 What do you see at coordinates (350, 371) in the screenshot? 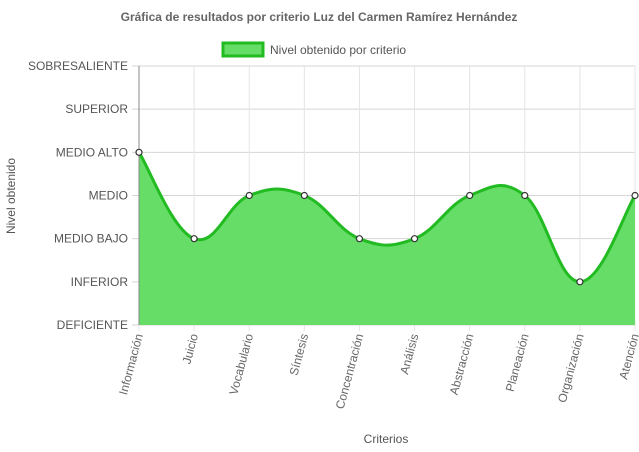
I see `x-tick-label: Concentración` at bounding box center [350, 371].